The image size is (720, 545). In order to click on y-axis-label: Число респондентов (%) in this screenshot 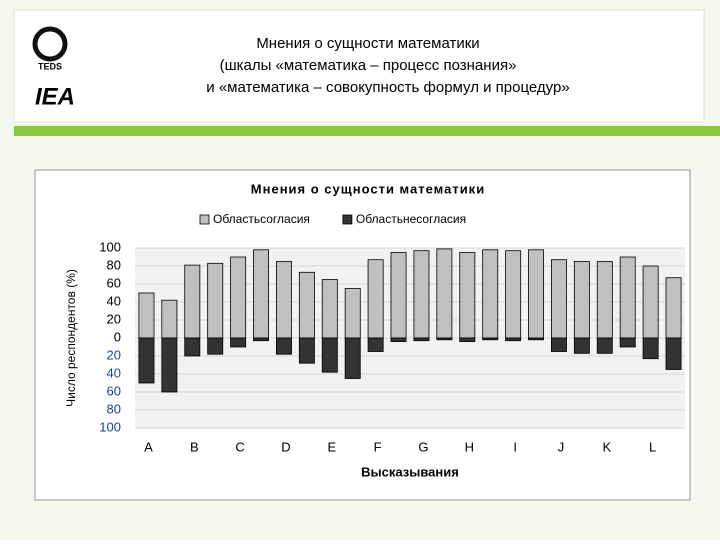, I will do `click(71, 338)`.